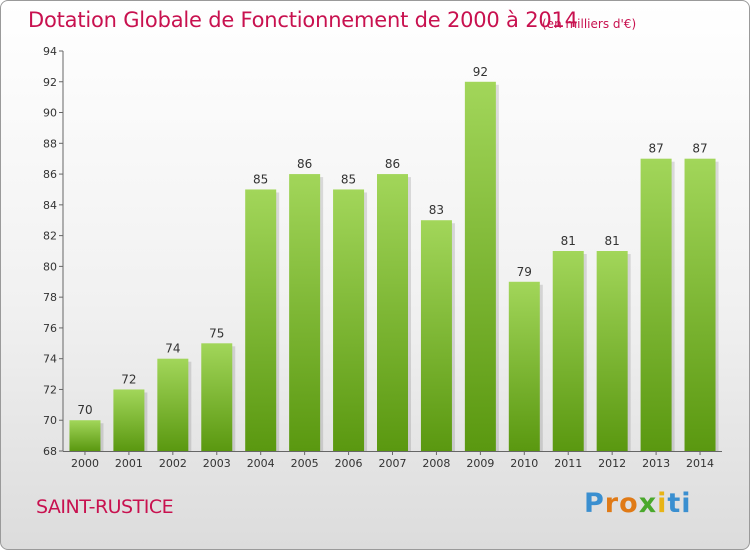  Describe the element at coordinates (524, 463) in the screenshot. I see `x-tick-label: 2010` at that location.